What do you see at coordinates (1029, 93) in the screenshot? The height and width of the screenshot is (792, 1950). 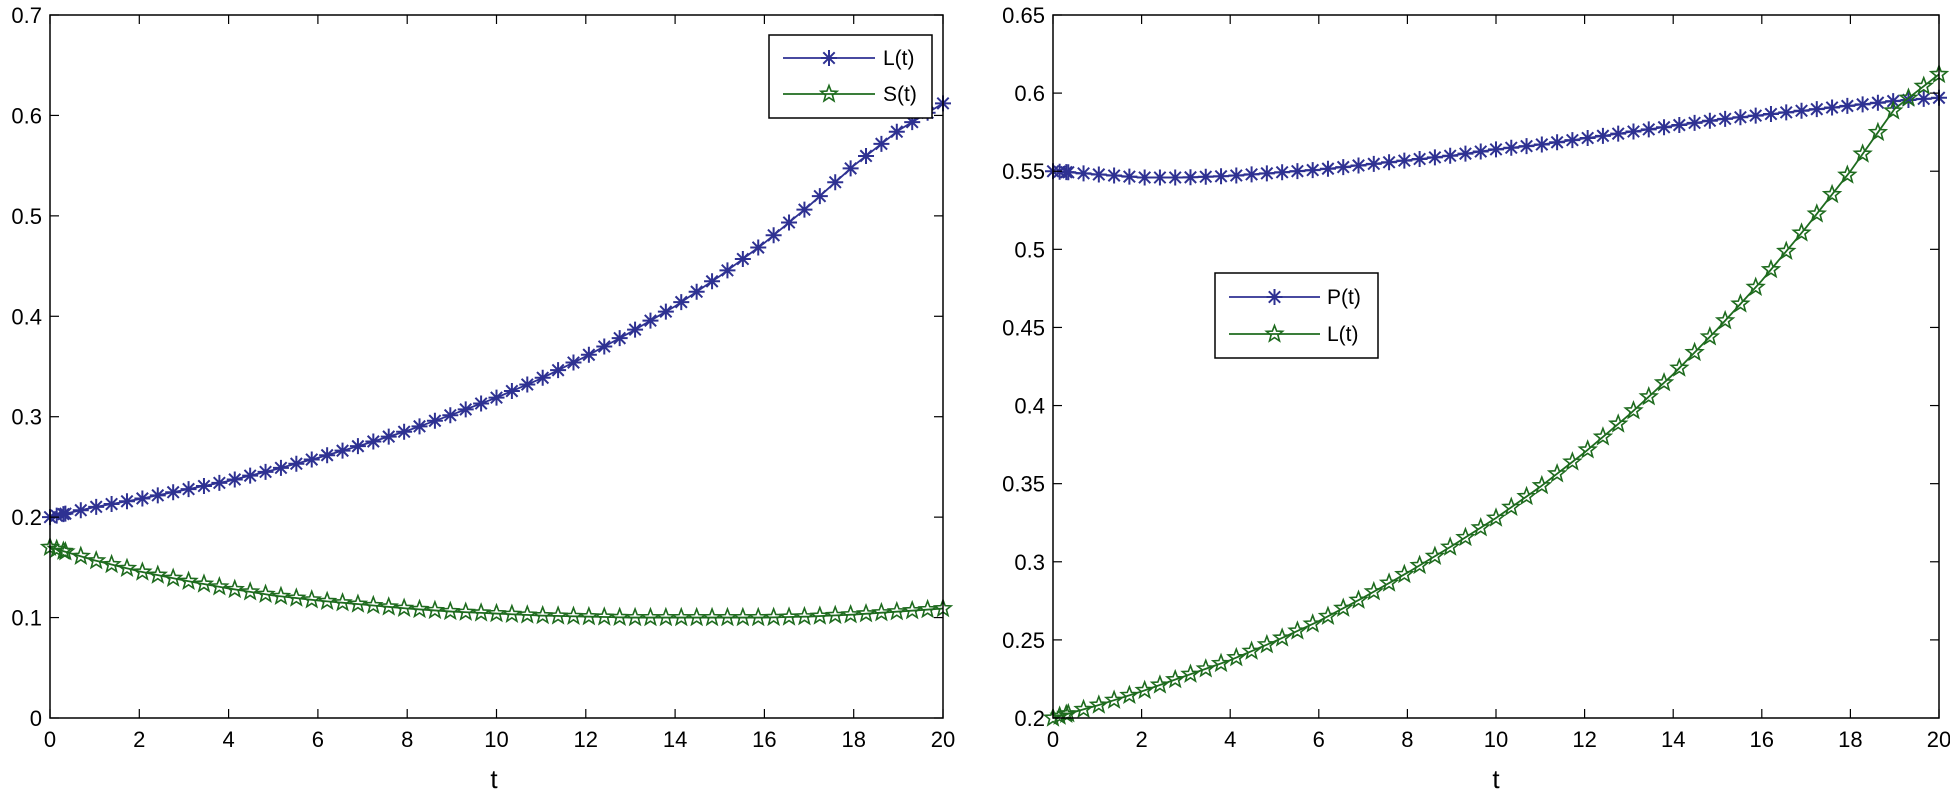 I see `right-ytick-label: 0.6` at bounding box center [1029, 93].